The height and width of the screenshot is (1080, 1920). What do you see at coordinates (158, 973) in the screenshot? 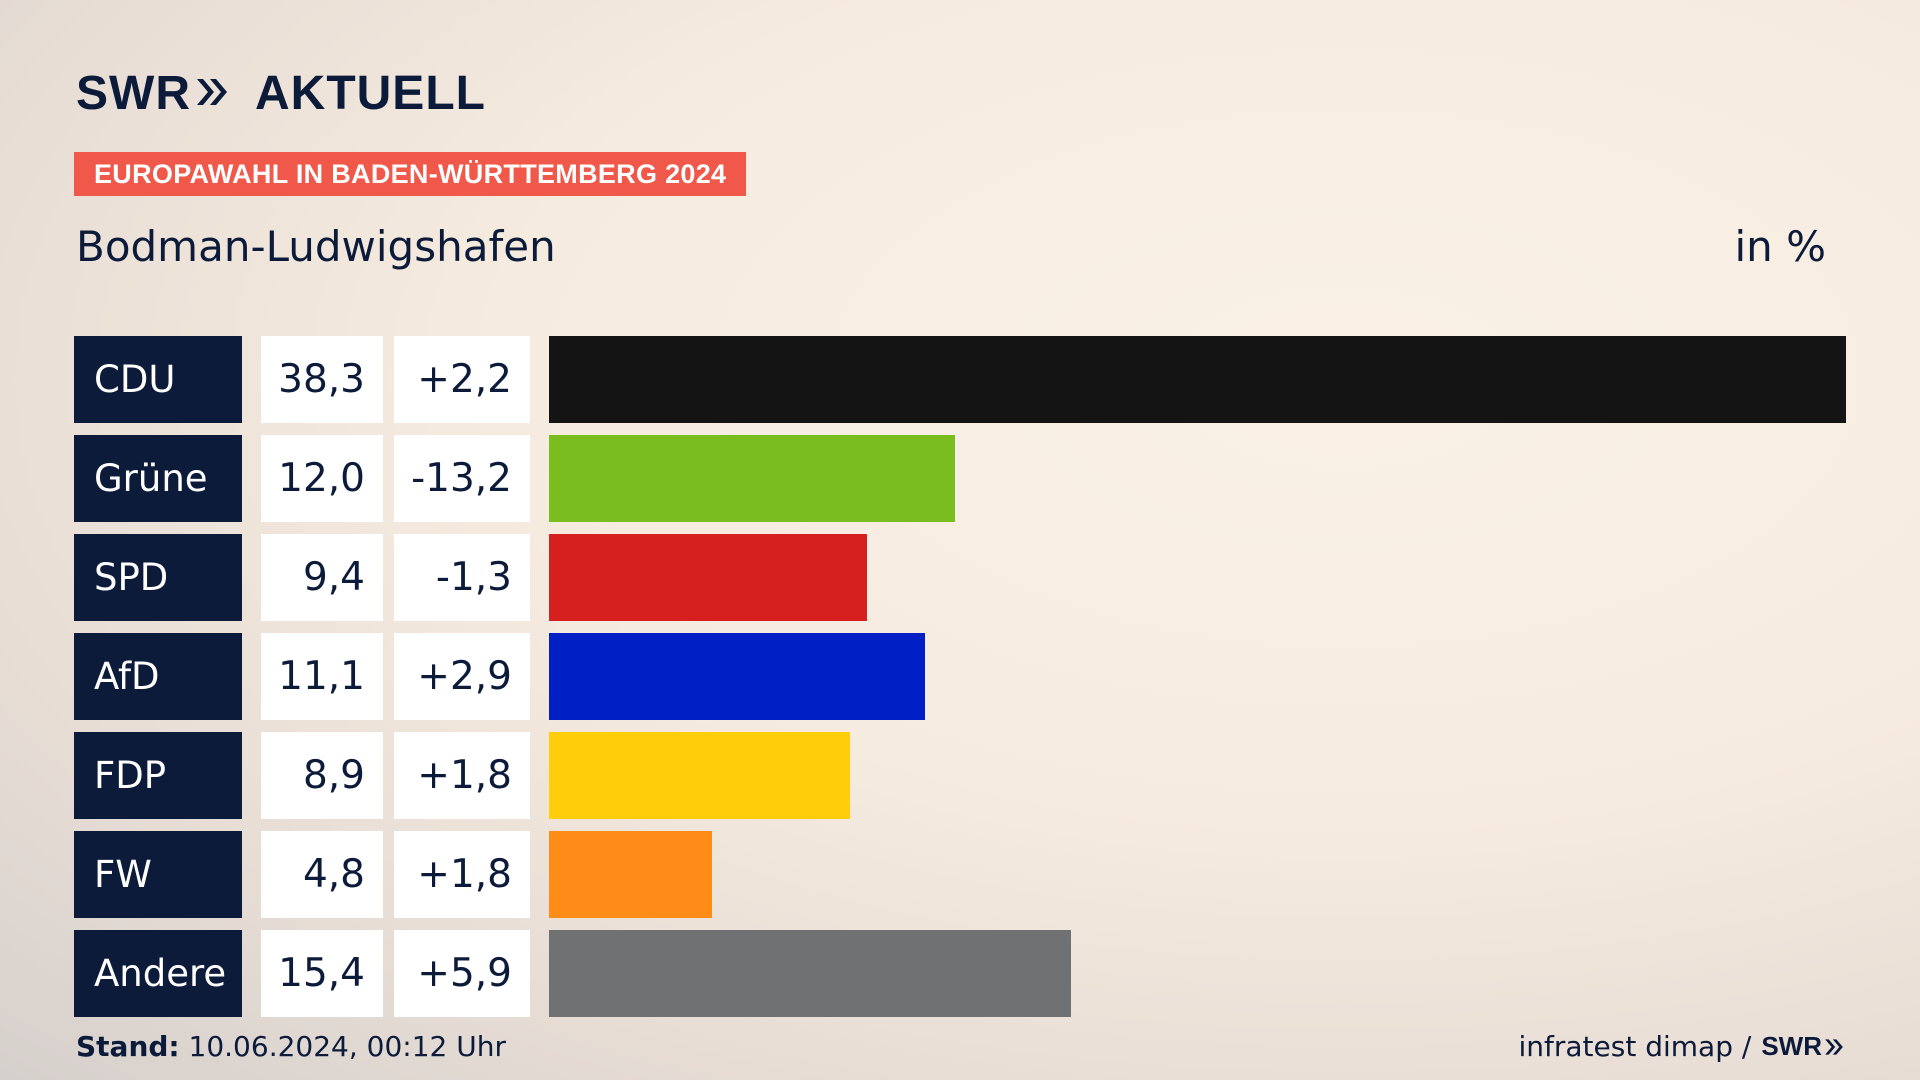
I see `party-label: Andere` at bounding box center [158, 973].